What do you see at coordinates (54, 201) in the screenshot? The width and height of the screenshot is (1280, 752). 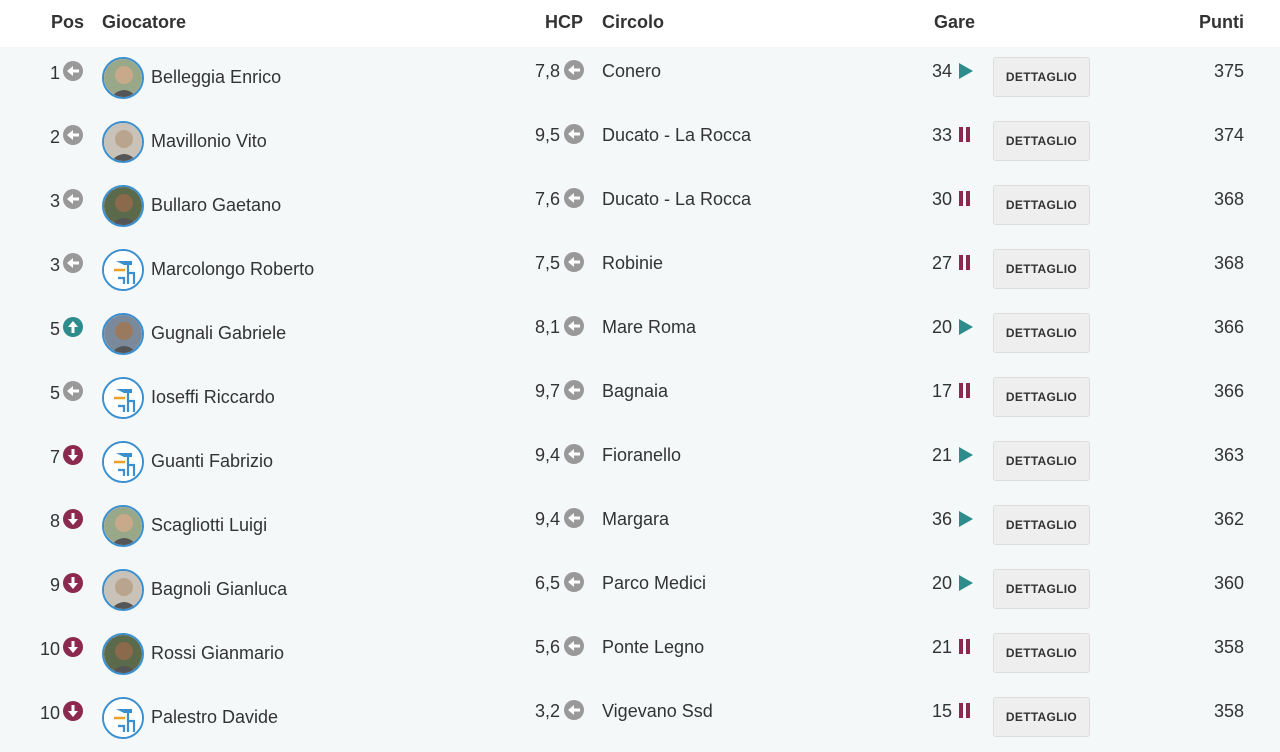 I see `position-value: 3` at bounding box center [54, 201].